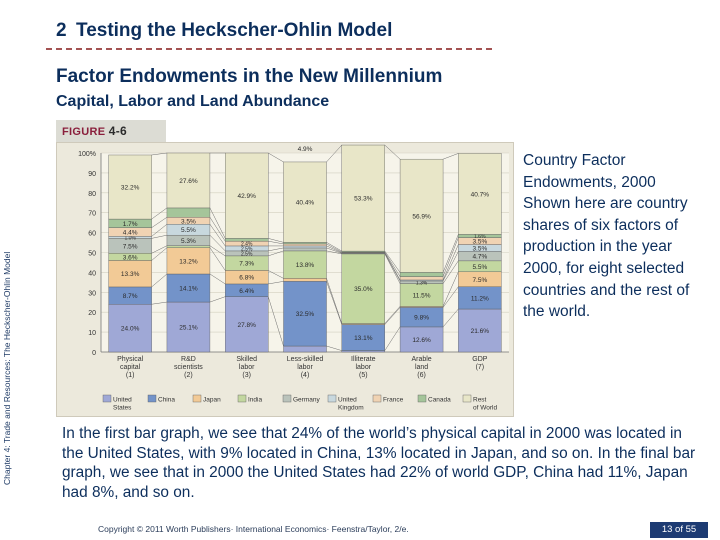  Describe the element at coordinates (130, 375) in the screenshot. I see `x-tick-label: (1)` at that location.